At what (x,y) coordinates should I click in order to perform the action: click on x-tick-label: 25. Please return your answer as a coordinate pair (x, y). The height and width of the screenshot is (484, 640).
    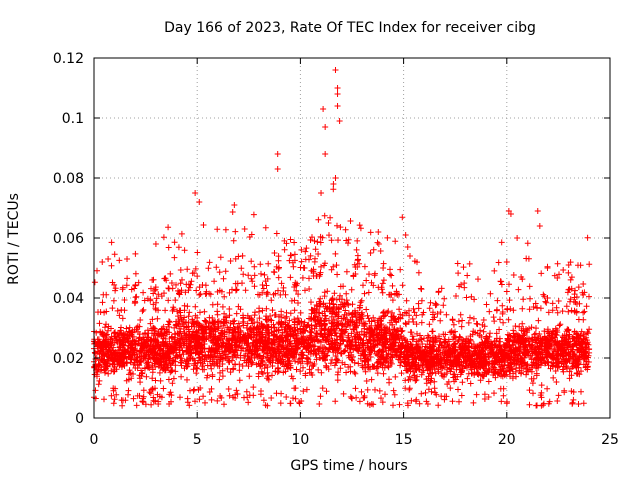
    Looking at the image, I should click on (610, 440).